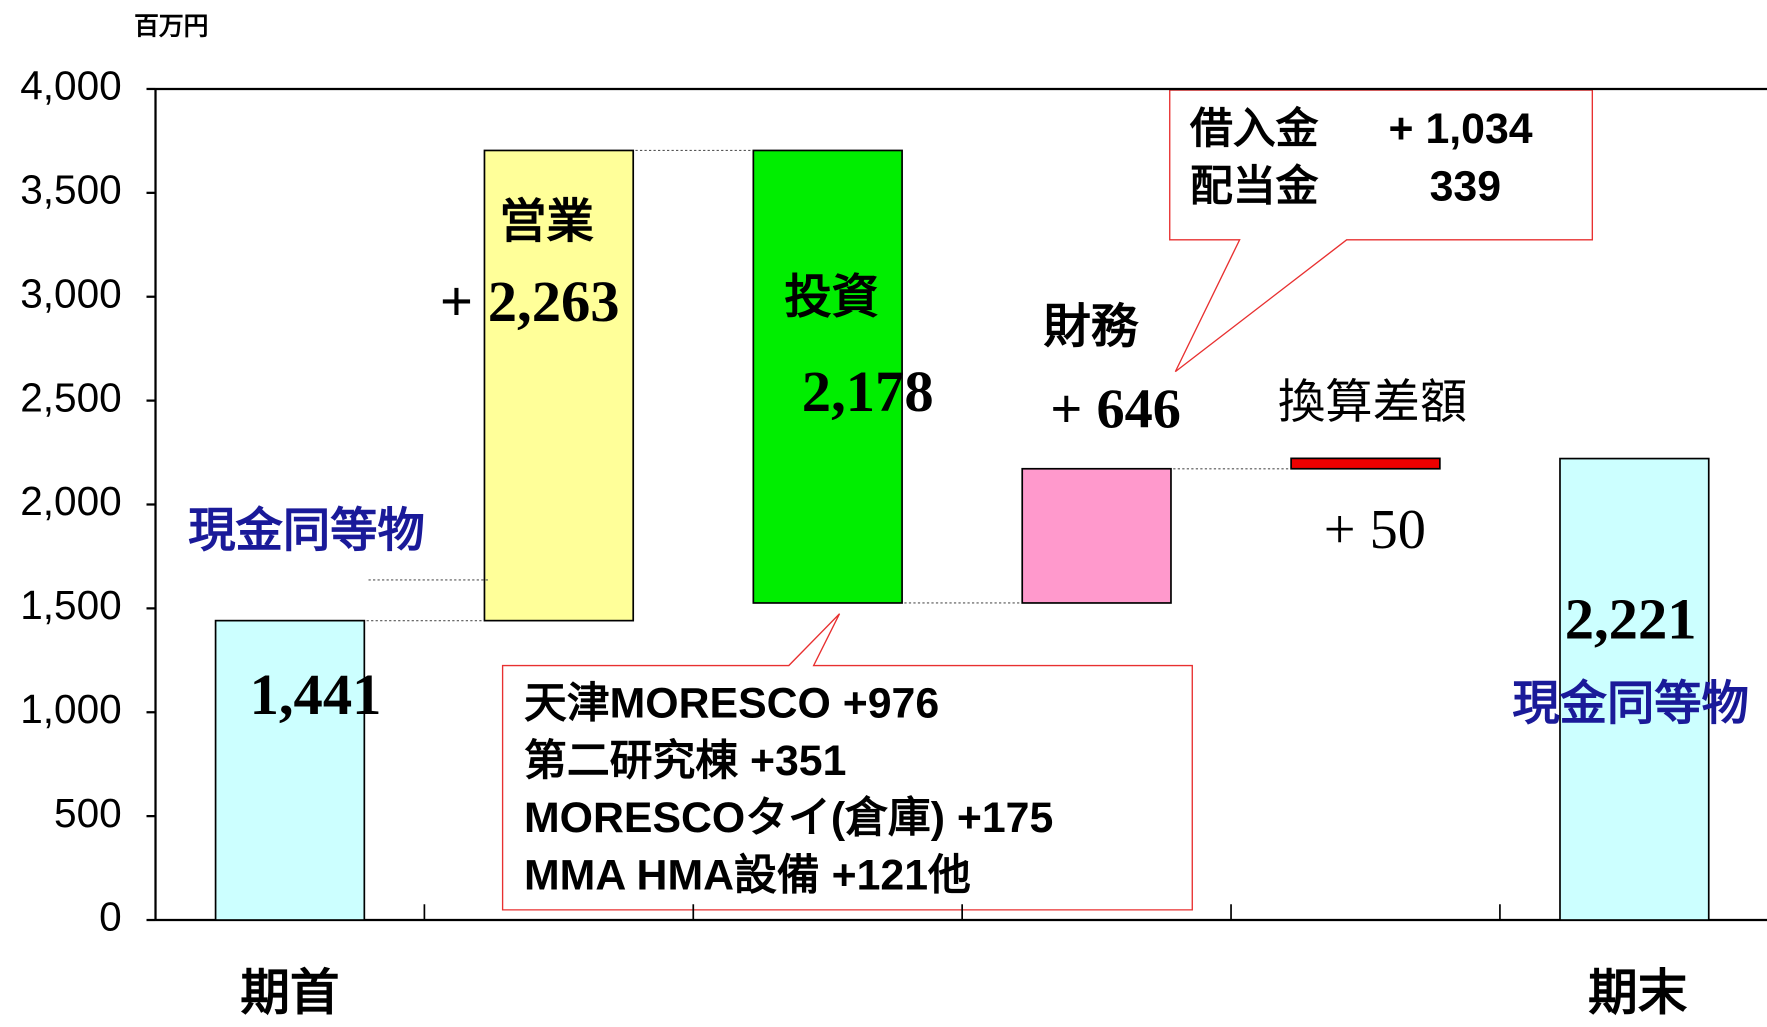  I want to click on callout-line: MORESCOタイ(倉庫) +175, so click(788, 818).